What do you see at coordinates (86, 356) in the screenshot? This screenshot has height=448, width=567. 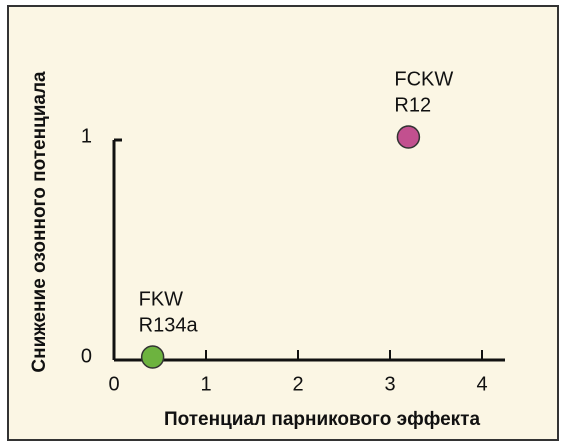 I see `y-tick-label: 0` at bounding box center [86, 356].